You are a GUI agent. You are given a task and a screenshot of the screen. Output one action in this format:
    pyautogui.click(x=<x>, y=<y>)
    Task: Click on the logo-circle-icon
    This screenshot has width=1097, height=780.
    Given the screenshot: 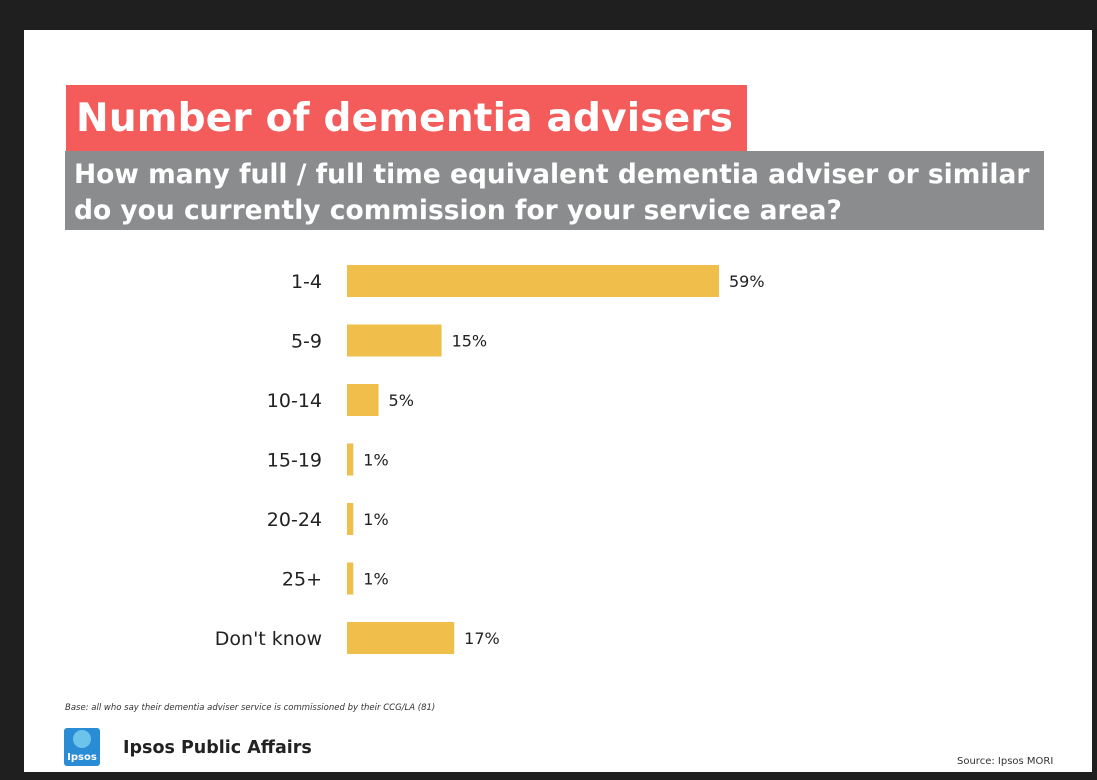 What is the action you would take?
    pyautogui.click(x=82, y=739)
    